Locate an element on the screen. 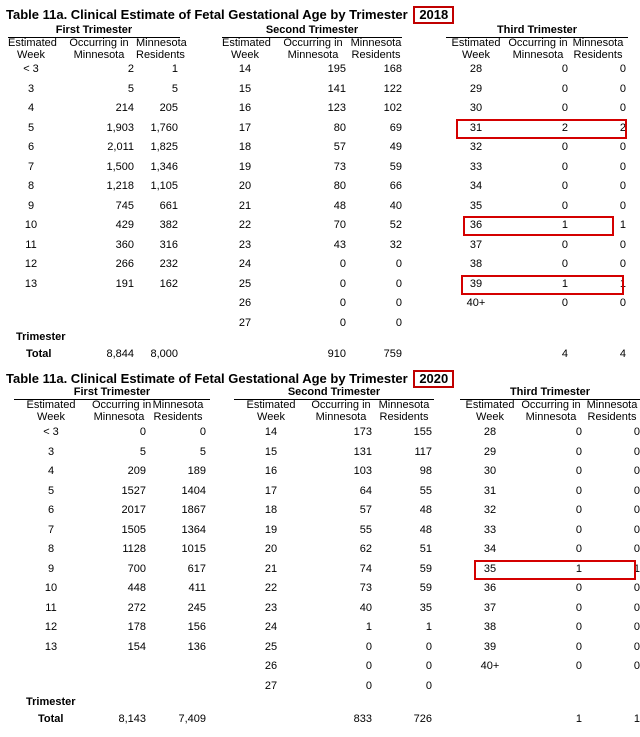 The width and height of the screenshot is (640, 737). occurring-cell: 64 is located at coordinates (365, 490).